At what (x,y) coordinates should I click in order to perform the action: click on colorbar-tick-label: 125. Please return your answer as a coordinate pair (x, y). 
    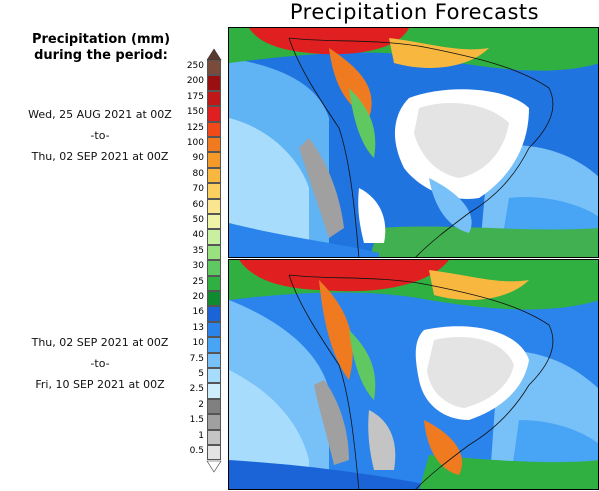
    Looking at the image, I should click on (195, 127).